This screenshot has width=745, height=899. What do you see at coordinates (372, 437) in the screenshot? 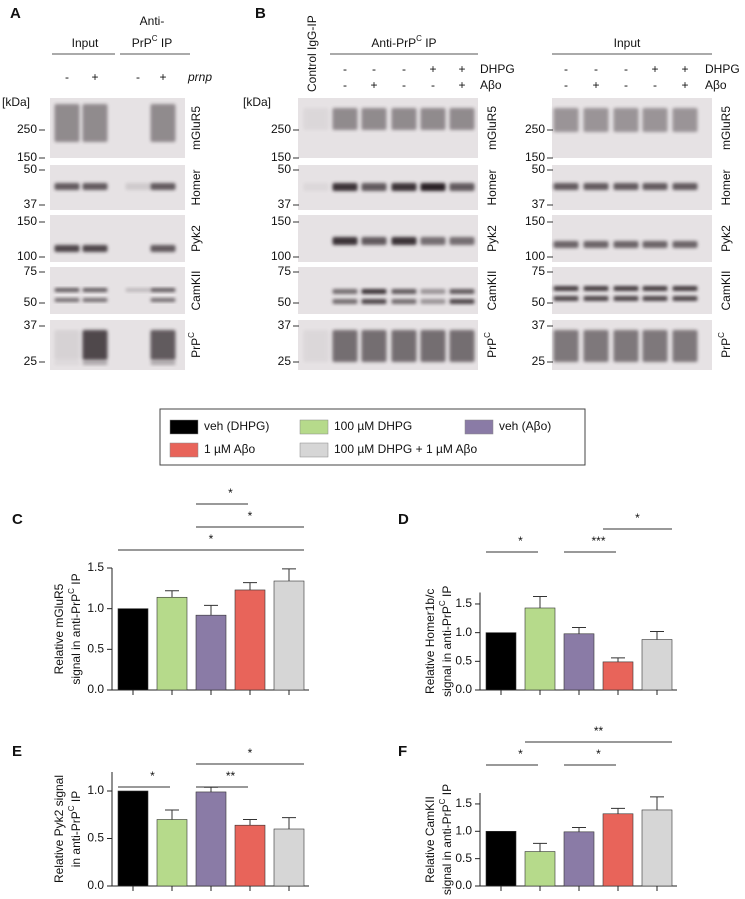
I see `legend-box` at bounding box center [372, 437].